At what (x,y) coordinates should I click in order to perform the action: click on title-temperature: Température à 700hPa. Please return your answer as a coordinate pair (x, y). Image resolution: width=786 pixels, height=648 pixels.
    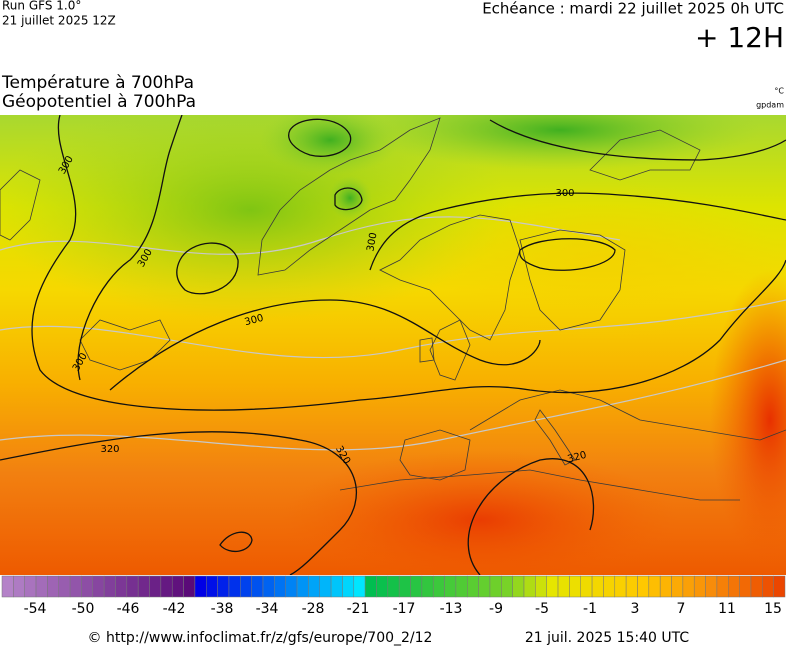
    Looking at the image, I should click on (97, 83).